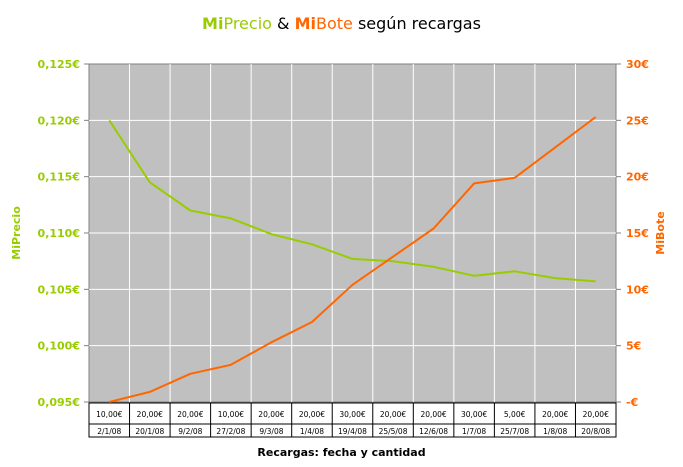 This screenshot has width=683, height=467. What do you see at coordinates (230, 431) in the screenshot?
I see `category-date: 27/2/08` at bounding box center [230, 431].